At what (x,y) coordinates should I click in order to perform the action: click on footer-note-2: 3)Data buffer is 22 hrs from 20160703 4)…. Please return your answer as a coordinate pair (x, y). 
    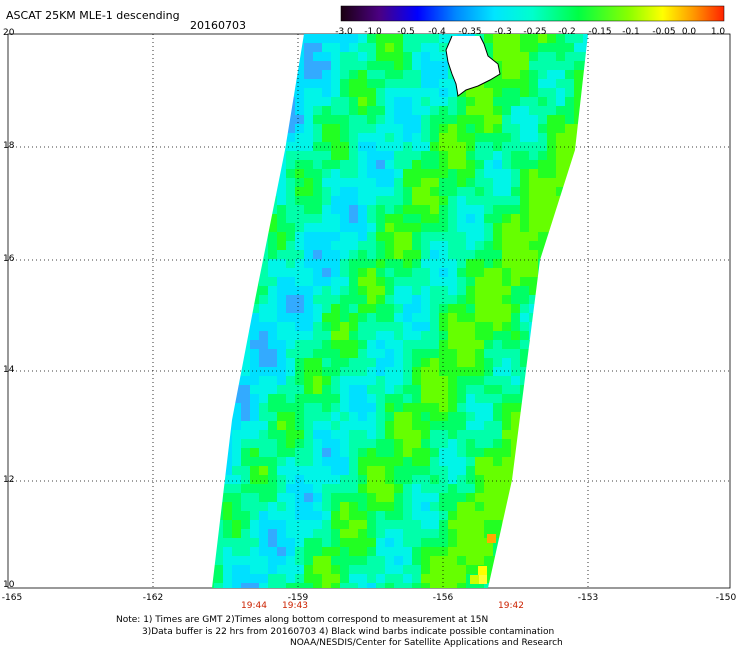
    Looking at the image, I should click on (348, 632).